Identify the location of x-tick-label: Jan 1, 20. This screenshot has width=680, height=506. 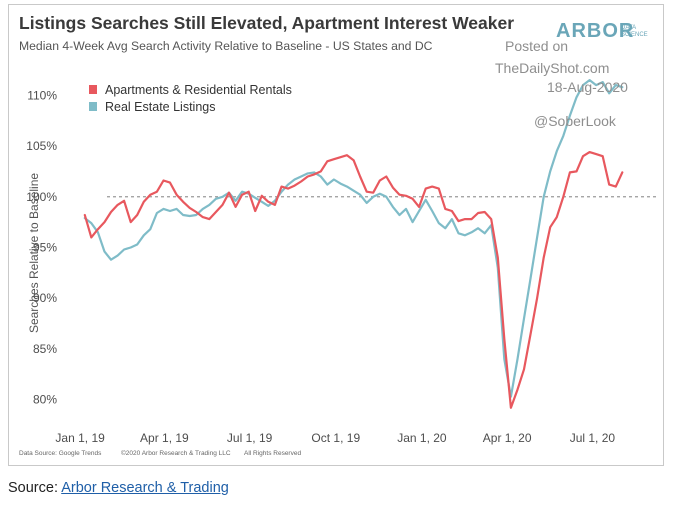
(422, 438).